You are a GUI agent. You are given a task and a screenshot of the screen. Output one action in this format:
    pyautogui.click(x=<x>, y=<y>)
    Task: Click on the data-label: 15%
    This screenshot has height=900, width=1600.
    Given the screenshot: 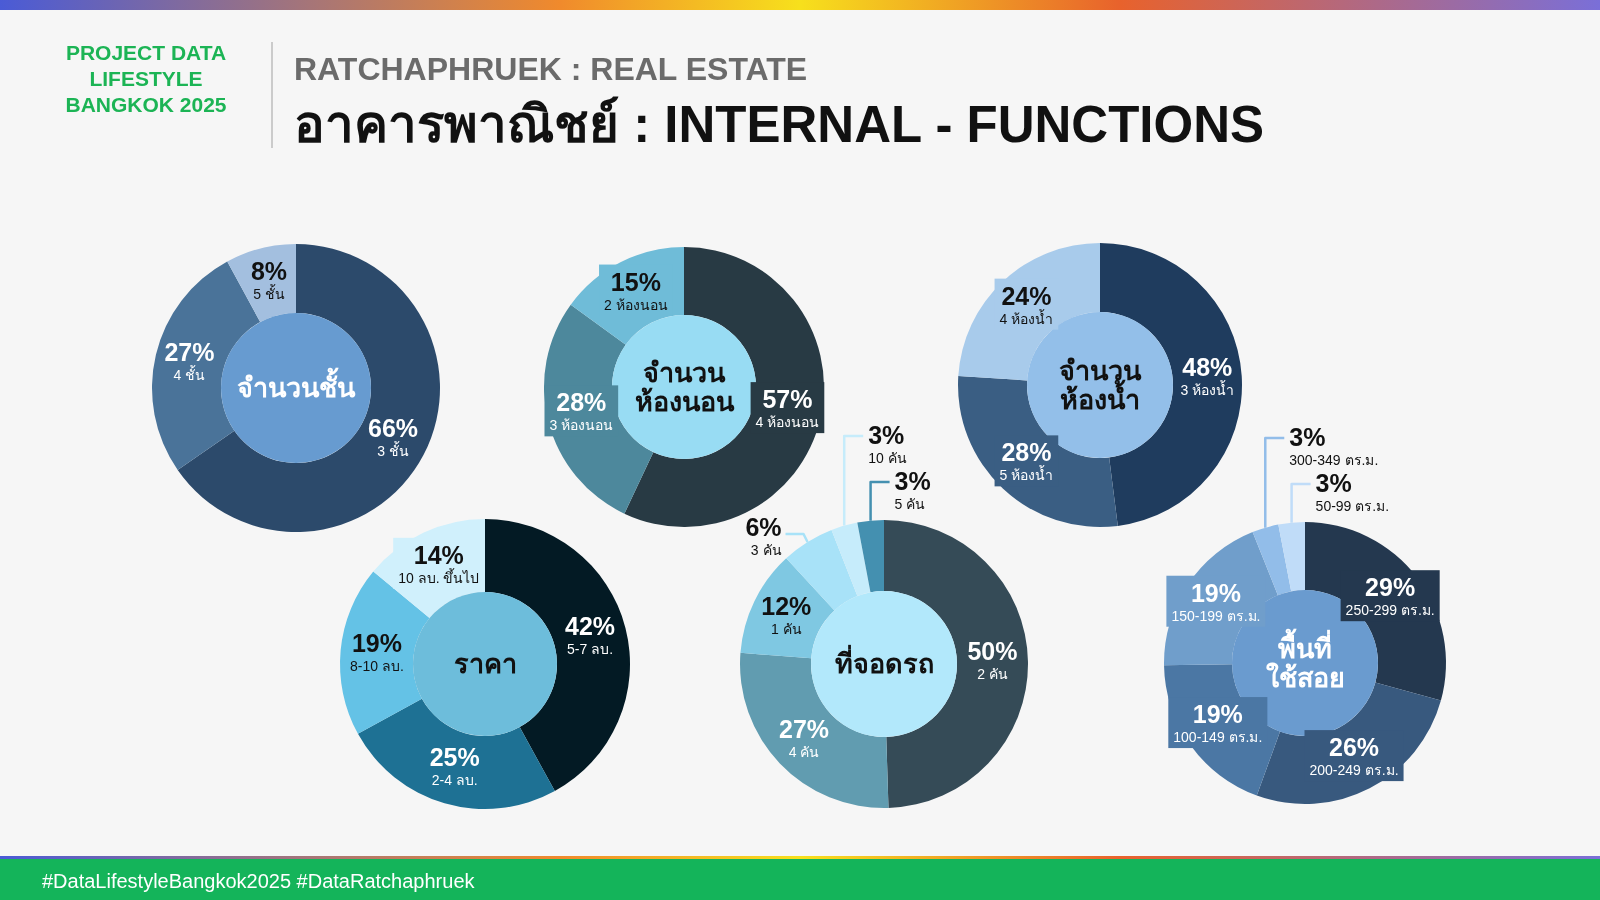 What is the action you would take?
    pyautogui.click(x=635, y=281)
    